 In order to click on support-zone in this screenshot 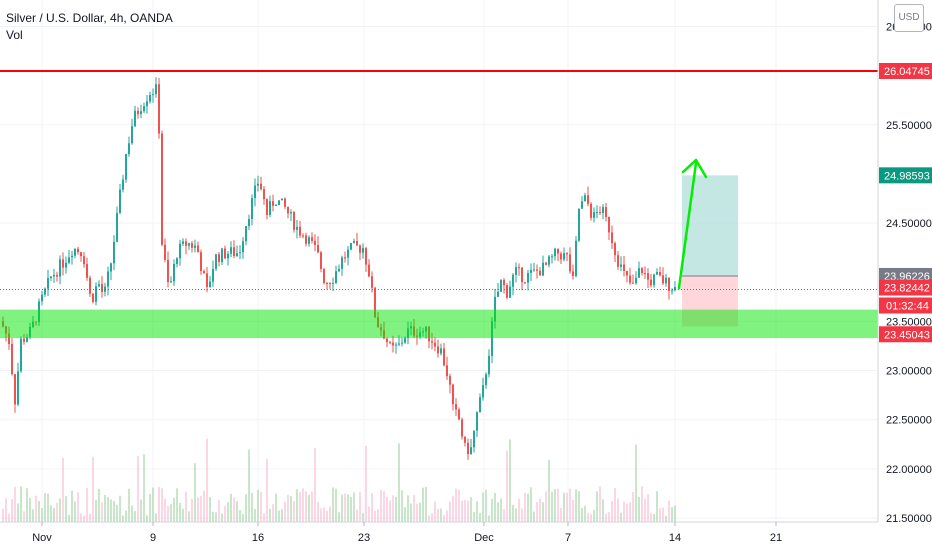, I will do `click(439, 324)`.